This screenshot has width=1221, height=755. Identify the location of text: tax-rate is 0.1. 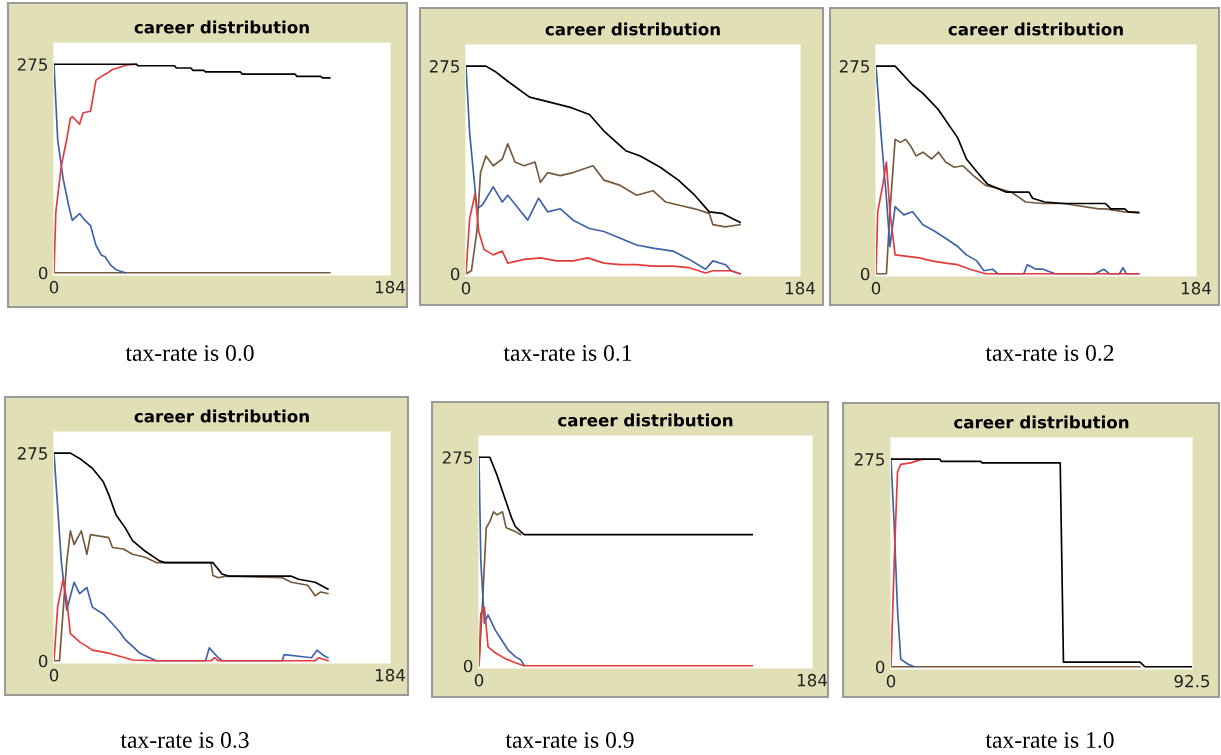
(567, 353).